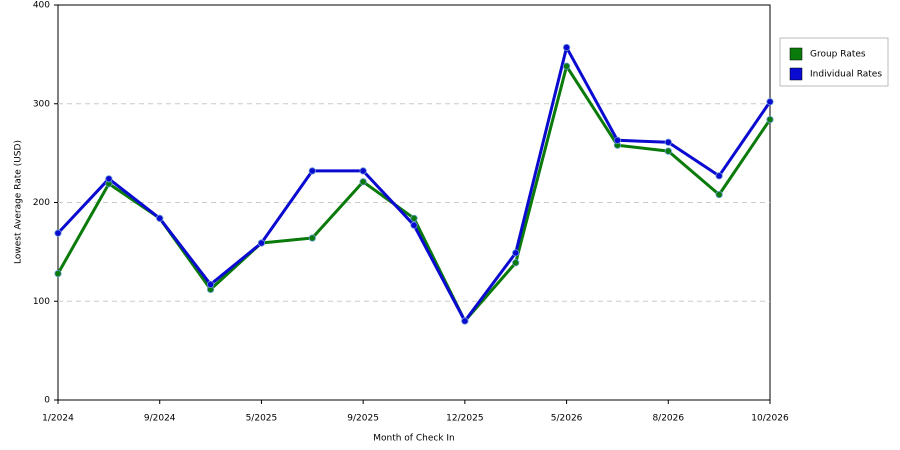  Describe the element at coordinates (567, 419) in the screenshot. I see `x-tick-label: 5/2026` at that location.